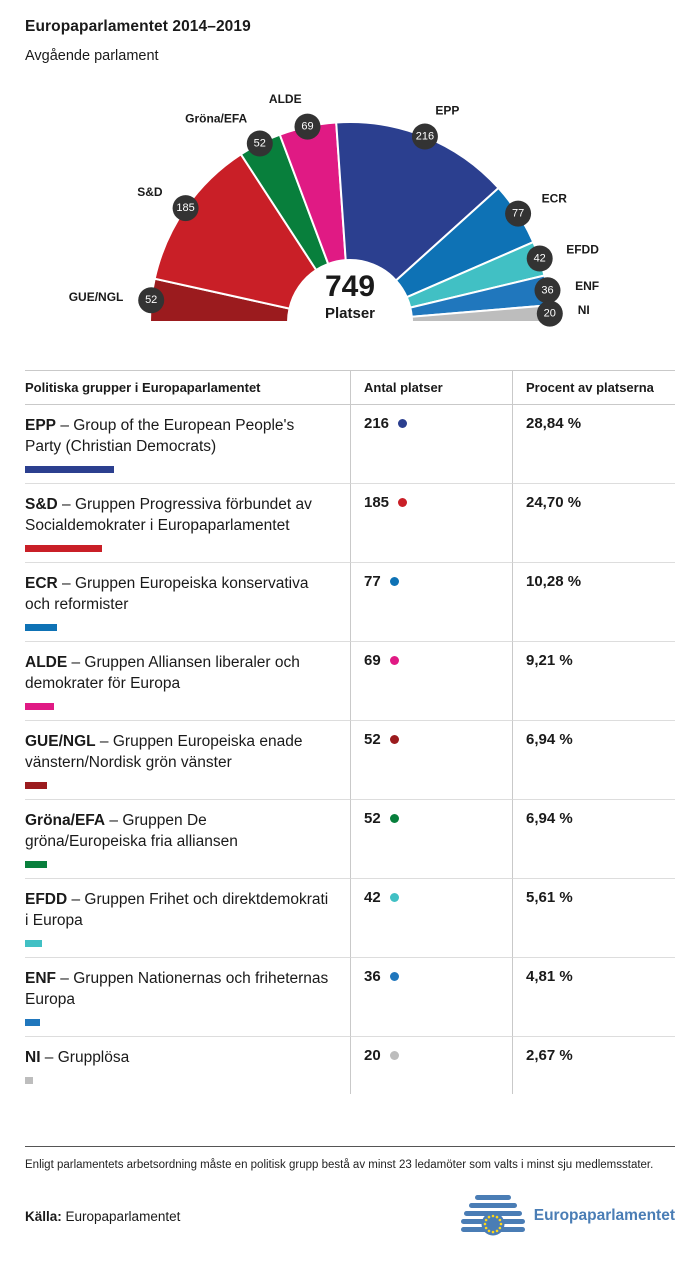  What do you see at coordinates (33, 1057) in the screenshot?
I see `group-abbr: NI` at bounding box center [33, 1057].